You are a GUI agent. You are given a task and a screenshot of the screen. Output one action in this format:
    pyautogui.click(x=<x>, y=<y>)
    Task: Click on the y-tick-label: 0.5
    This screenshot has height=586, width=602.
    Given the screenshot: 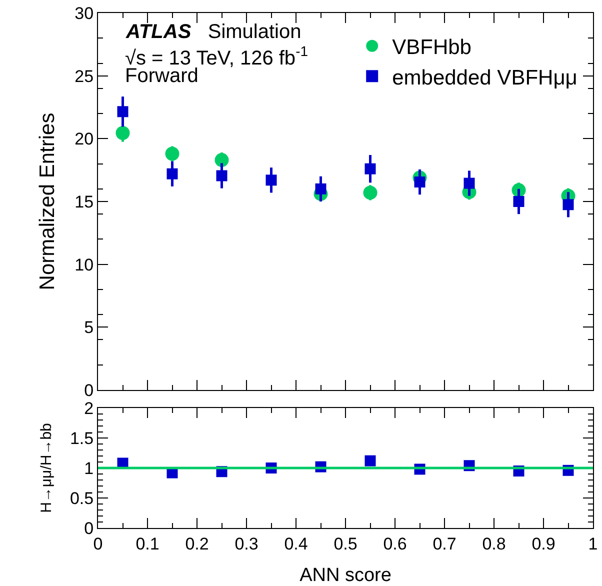 What is the action you would take?
    pyautogui.click(x=82, y=498)
    